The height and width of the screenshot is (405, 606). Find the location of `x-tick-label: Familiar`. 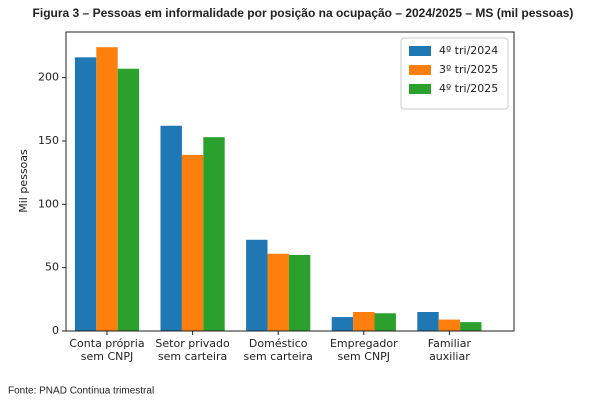

x-tick-label: Familiar is located at coordinates (450, 343).